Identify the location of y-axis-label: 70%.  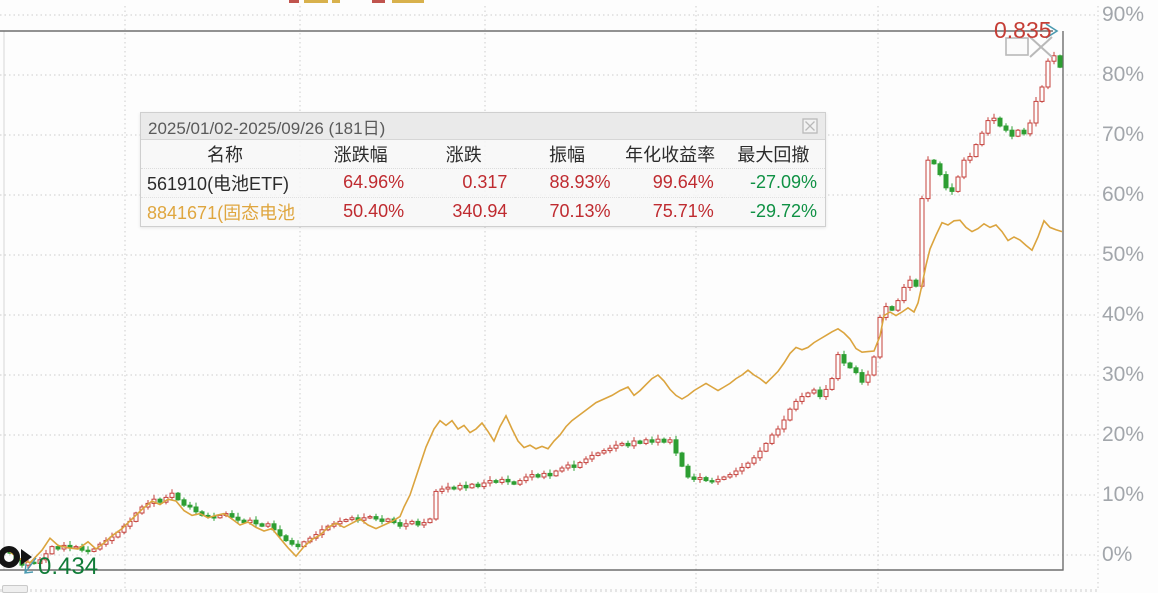
(1123, 134).